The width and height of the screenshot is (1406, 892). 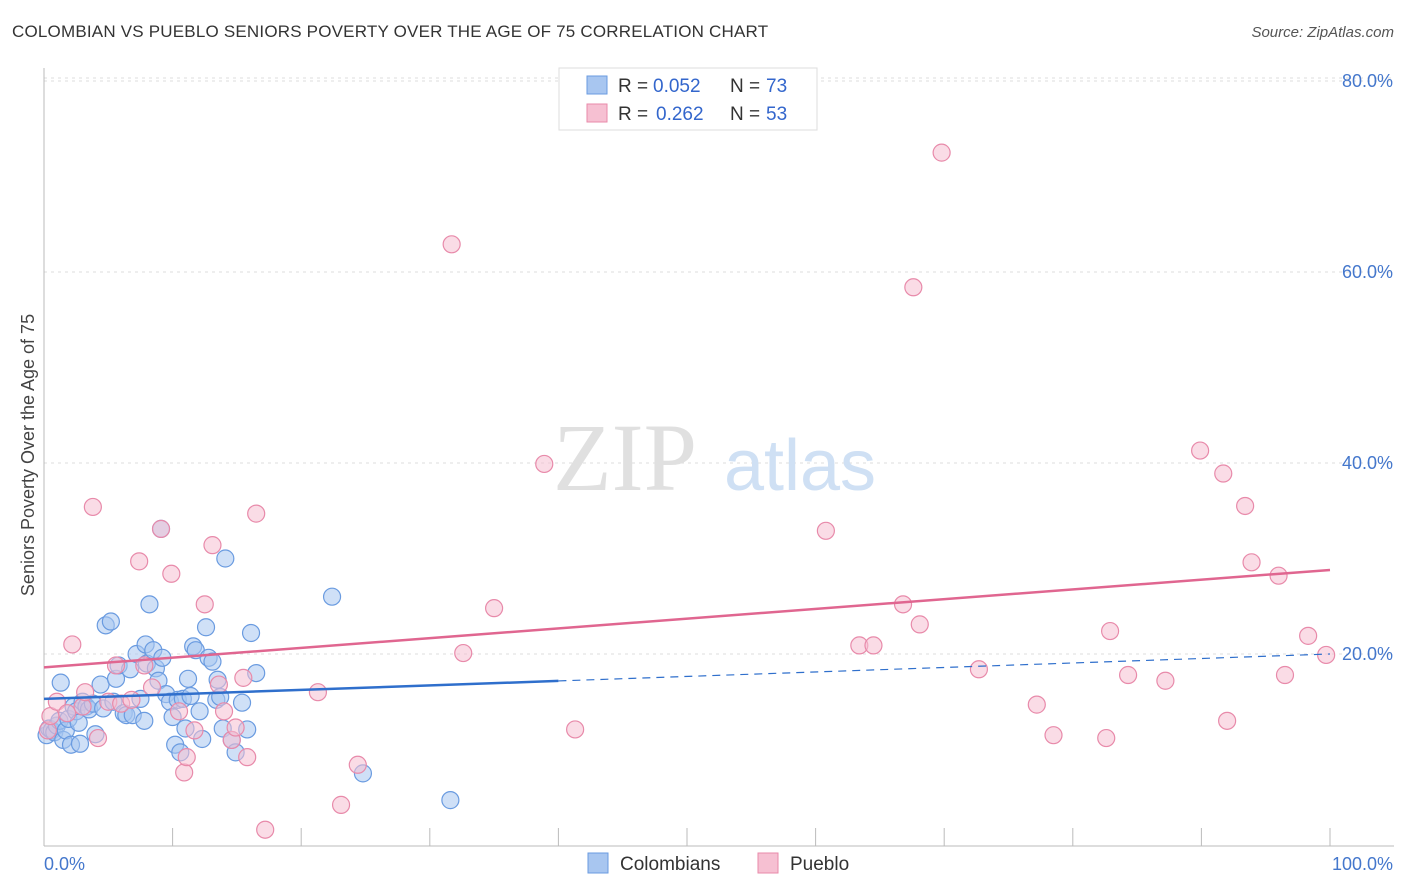 What do you see at coordinates (745, 86) in the screenshot?
I see `legend-n-label-1: N =` at bounding box center [745, 86].